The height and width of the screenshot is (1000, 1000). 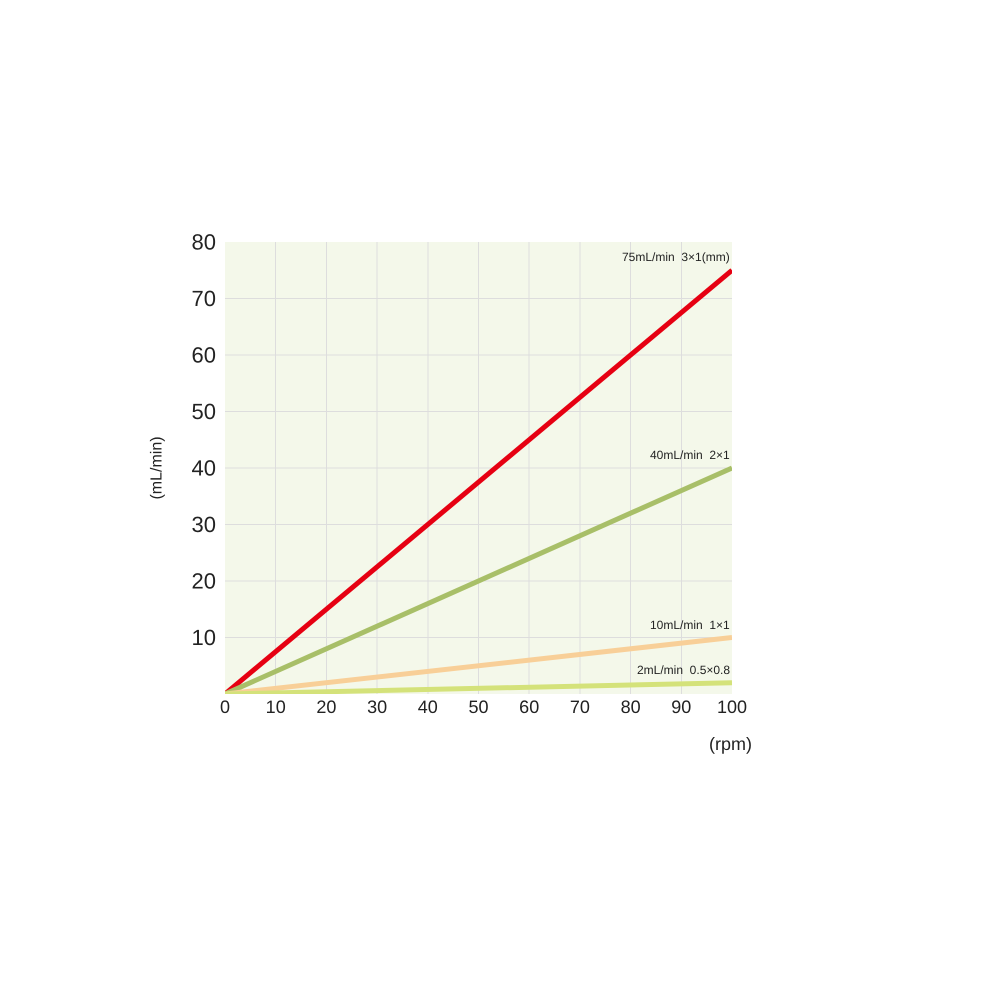 I want to click on y-tick-label: 30, so click(x=204, y=525).